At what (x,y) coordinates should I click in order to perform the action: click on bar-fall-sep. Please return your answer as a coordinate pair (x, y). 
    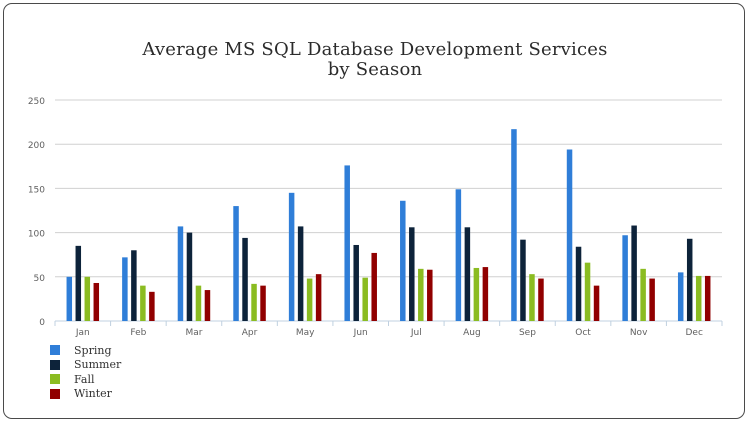
    Looking at the image, I should click on (532, 297).